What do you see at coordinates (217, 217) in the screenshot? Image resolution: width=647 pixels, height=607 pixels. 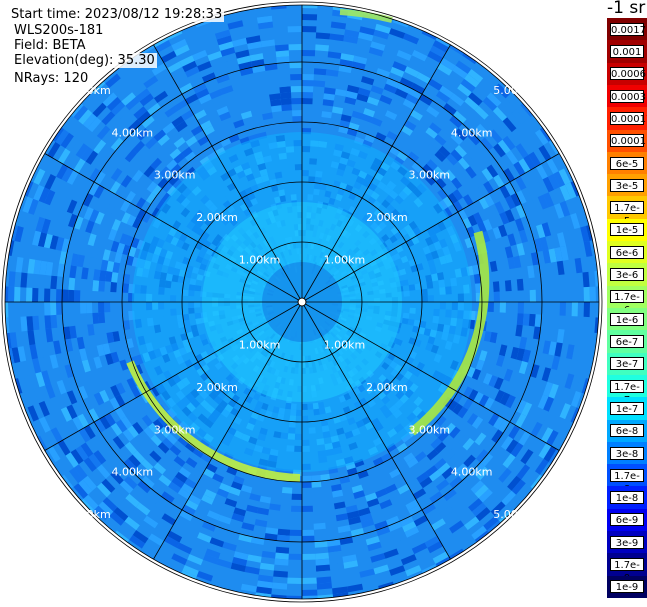 I see `range-label: 2.00km` at bounding box center [217, 217].